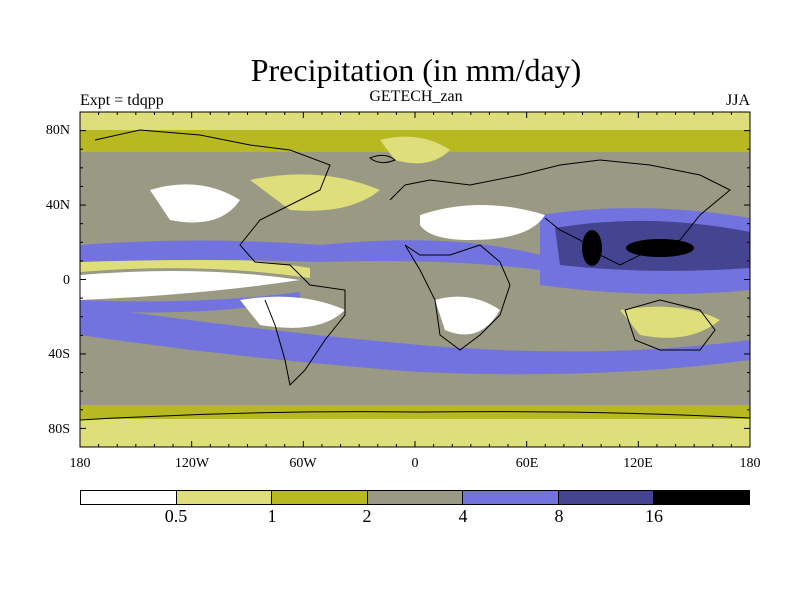  Describe the element at coordinates (57, 205) in the screenshot. I see `y-tick-40n: 40N` at that location.